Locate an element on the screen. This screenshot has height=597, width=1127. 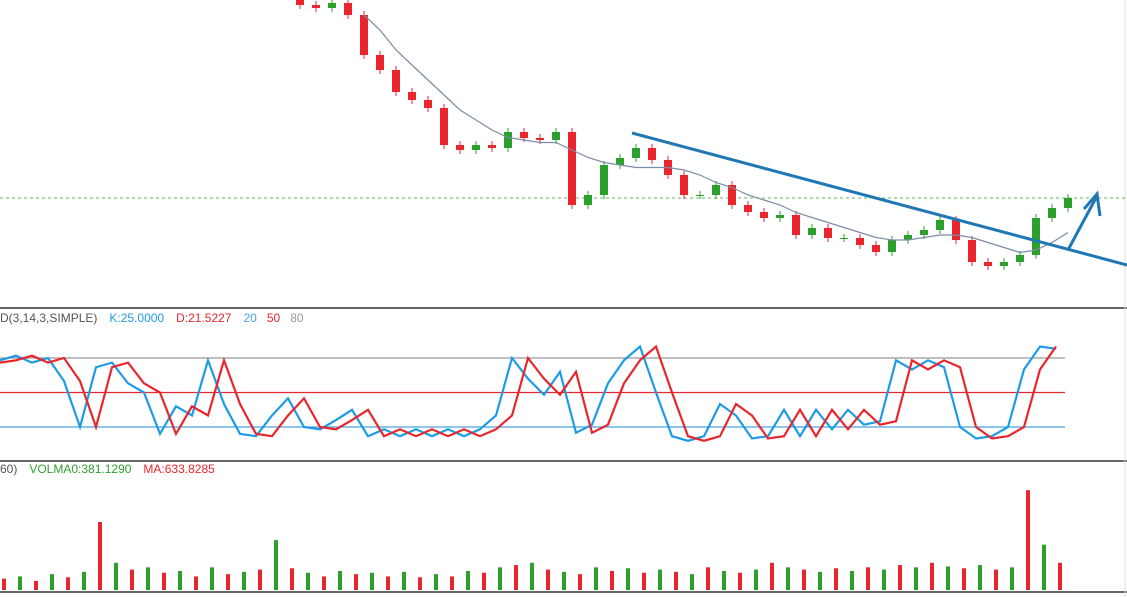
arrow-head is located at coordinates (1092, 203).